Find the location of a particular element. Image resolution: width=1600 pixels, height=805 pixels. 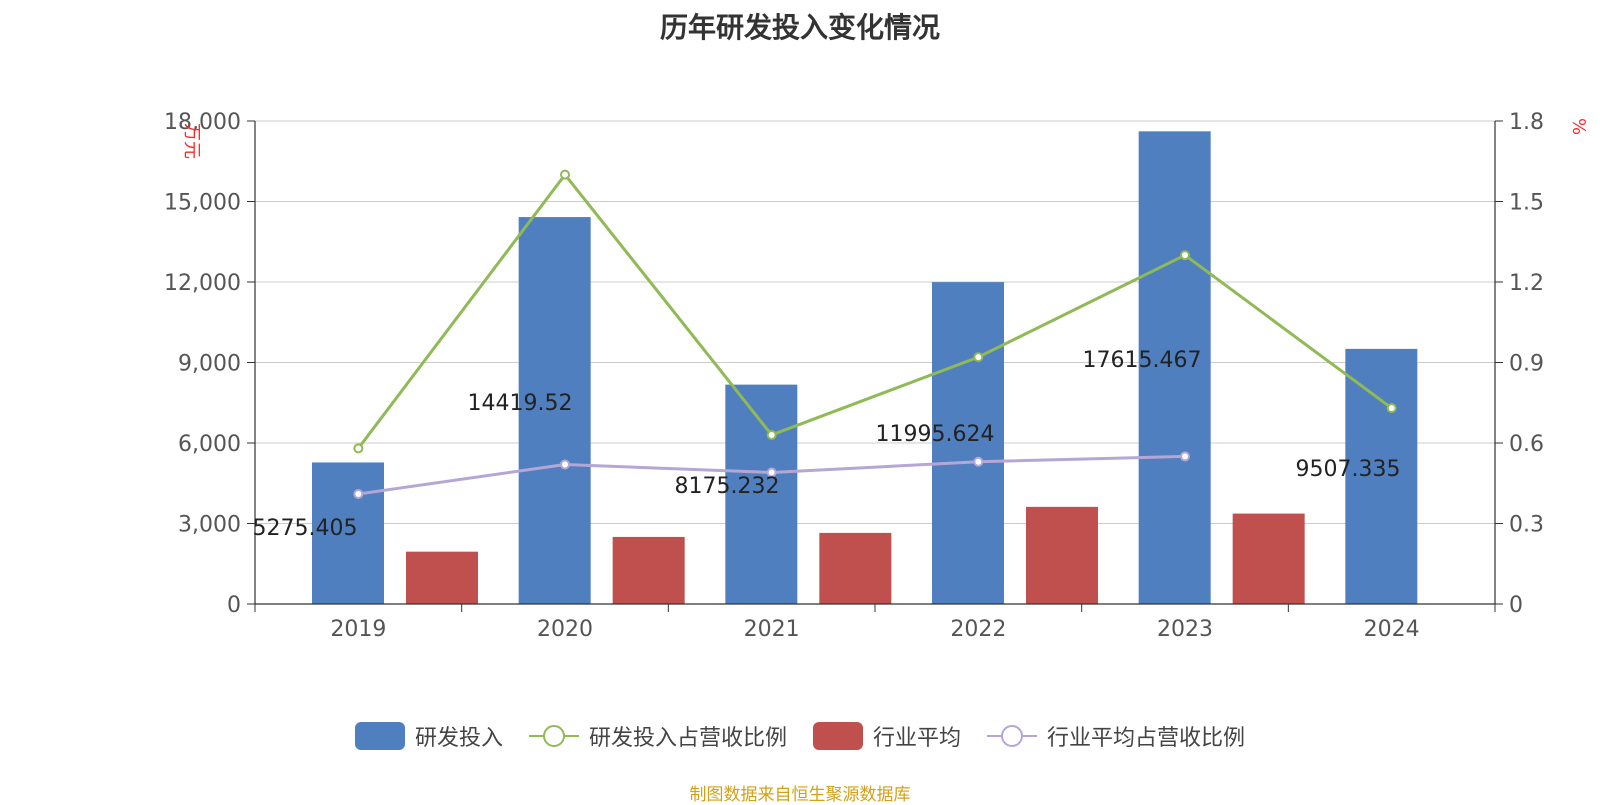

chart-title: 历年研发投入变化情况 is located at coordinates (799, 27).